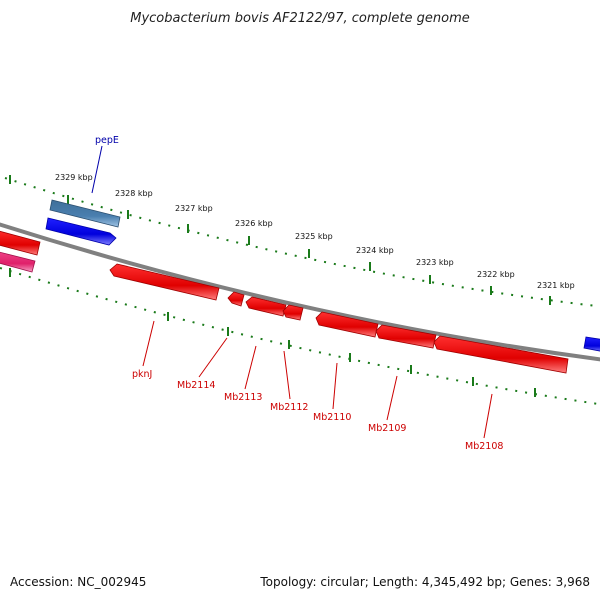 The height and width of the screenshot is (600, 600). Describe the element at coordinates (347, 324) in the screenshot. I see `gene-Mb2110` at that location.